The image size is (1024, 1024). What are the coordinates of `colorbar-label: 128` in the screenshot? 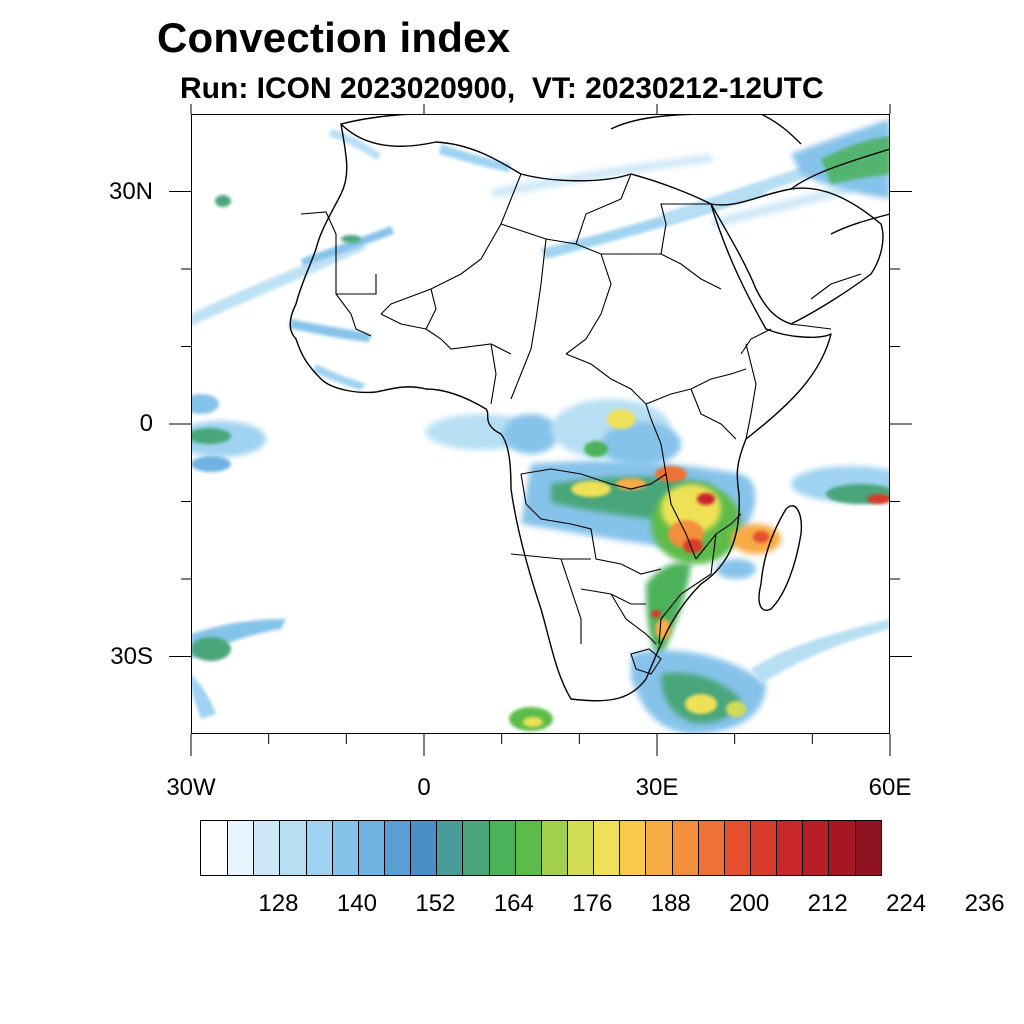 It's located at (278, 903).